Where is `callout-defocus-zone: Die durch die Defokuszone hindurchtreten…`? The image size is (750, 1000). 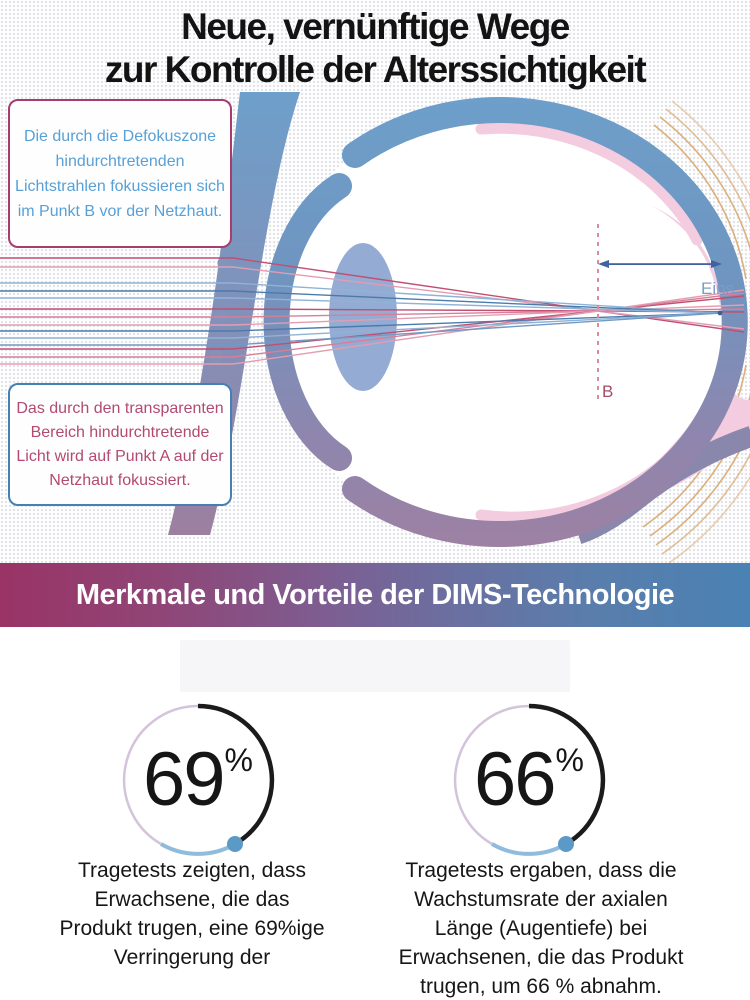
callout-defocus-zone: Die durch die Defokuszone hindurchtreten… is located at coordinates (120, 173).